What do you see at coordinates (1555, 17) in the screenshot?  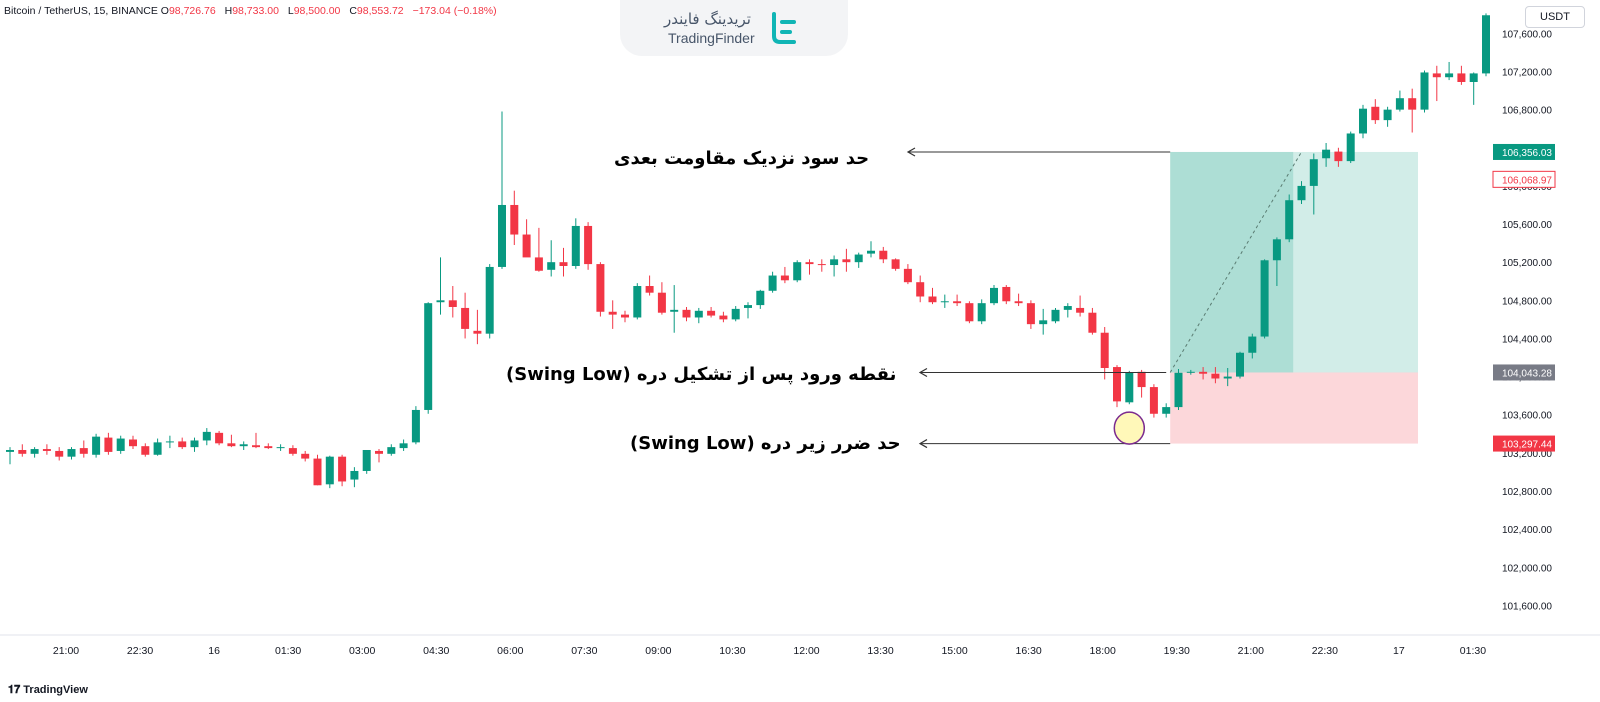 I see `currency-button: USDT` at bounding box center [1555, 17].